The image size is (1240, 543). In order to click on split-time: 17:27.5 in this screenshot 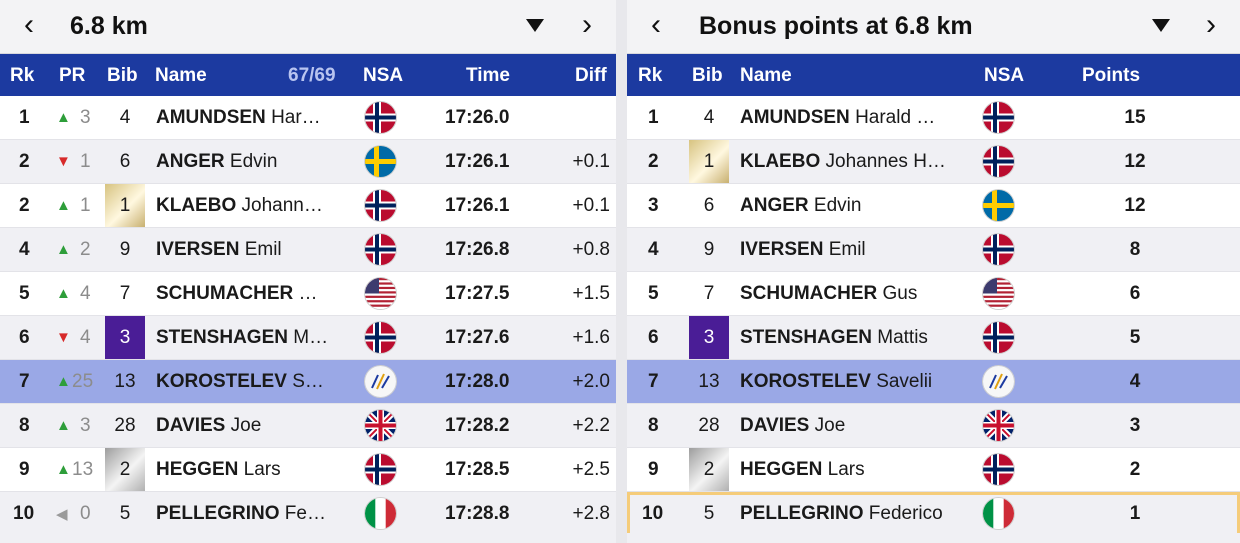, I will do `click(477, 293)`.